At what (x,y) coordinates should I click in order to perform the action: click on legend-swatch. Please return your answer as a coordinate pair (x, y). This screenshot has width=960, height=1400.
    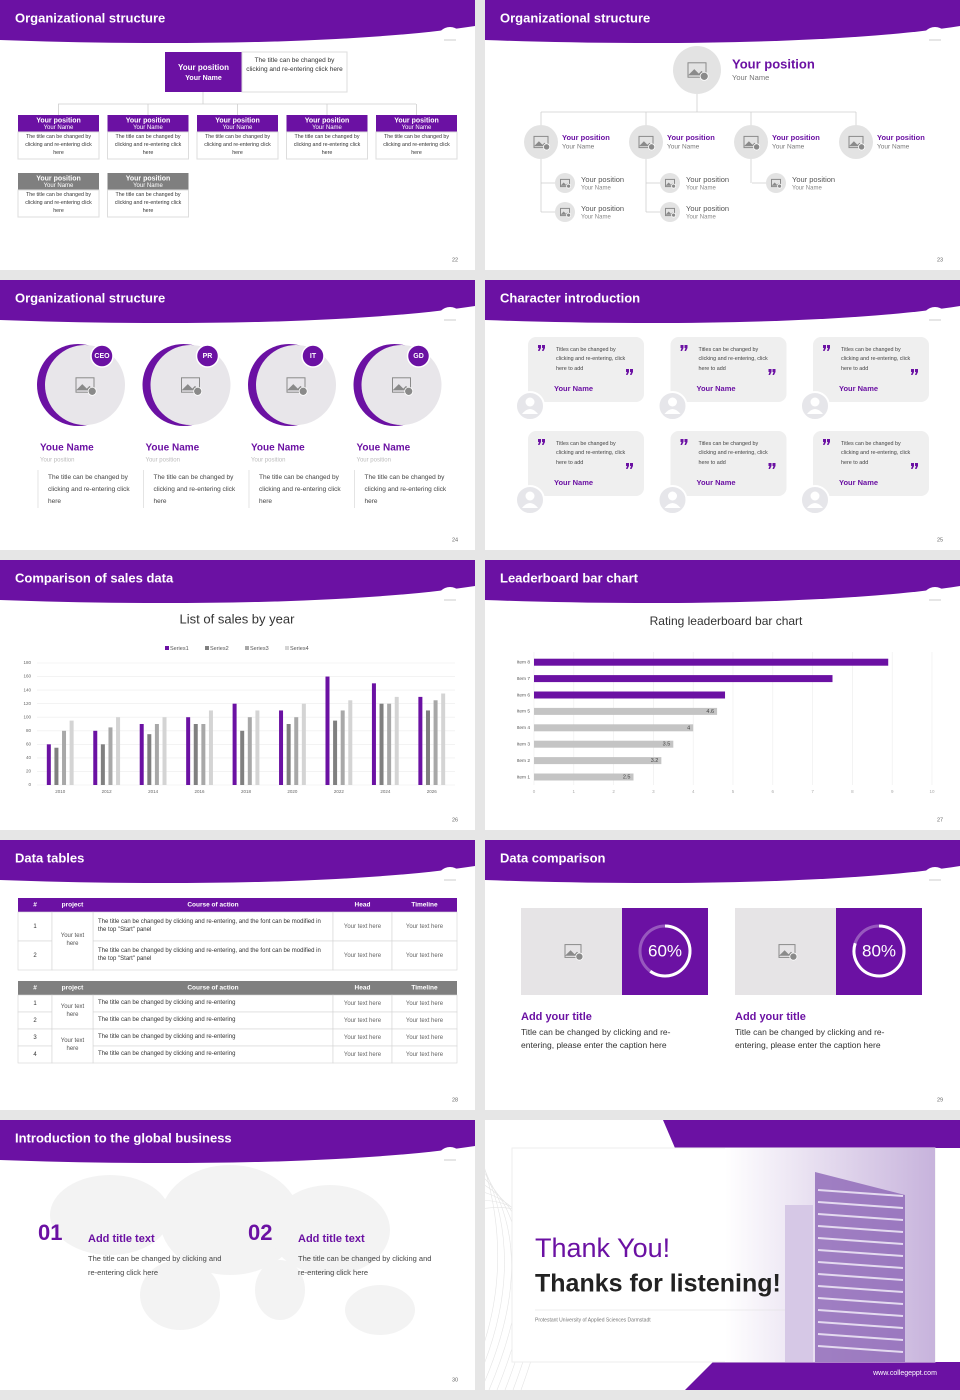
    Looking at the image, I should click on (207, 648).